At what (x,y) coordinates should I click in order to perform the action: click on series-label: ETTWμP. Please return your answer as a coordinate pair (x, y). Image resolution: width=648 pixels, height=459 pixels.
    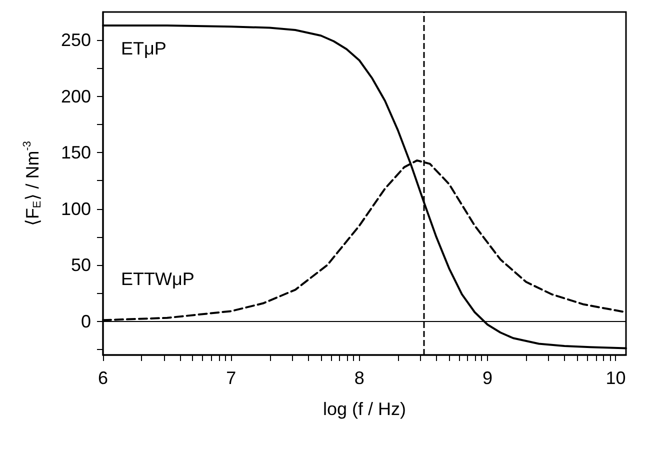
    Looking at the image, I should click on (157, 279).